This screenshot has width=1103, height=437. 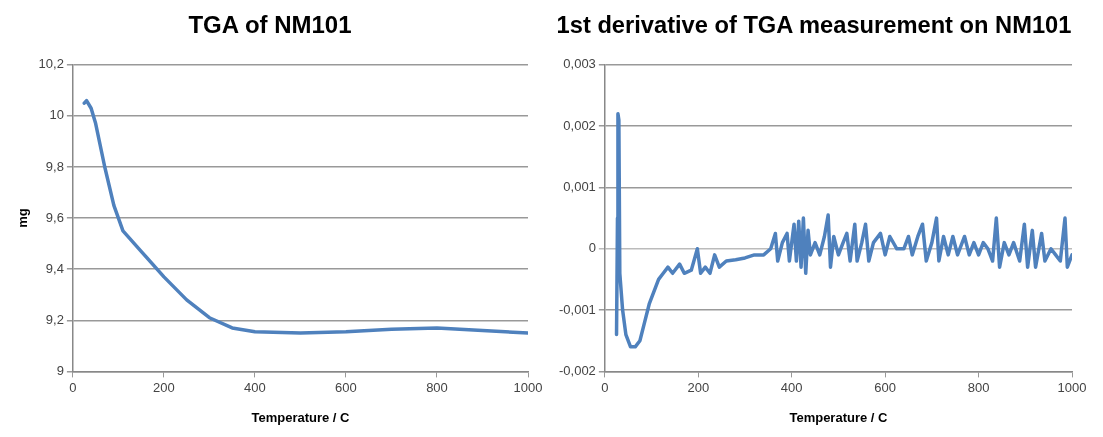 What do you see at coordinates (54, 217) in the screenshot?
I see `y-tick-label: 9,6` at bounding box center [54, 217].